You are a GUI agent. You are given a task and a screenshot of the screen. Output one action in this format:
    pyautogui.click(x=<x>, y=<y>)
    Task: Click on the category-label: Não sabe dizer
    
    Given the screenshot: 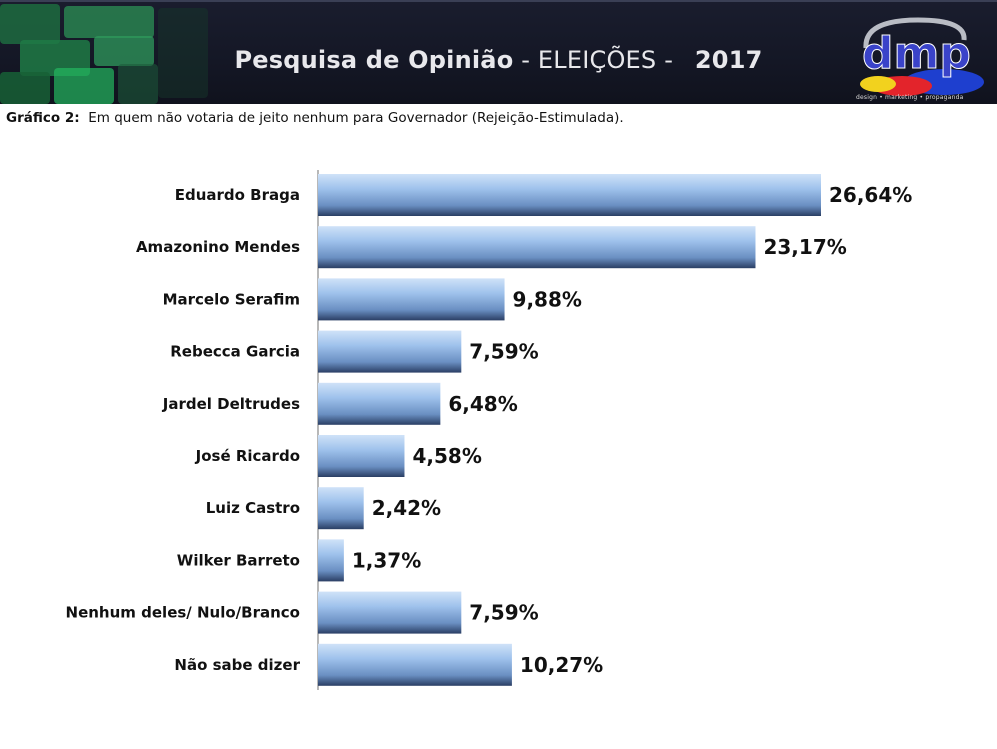 What is the action you would take?
    pyautogui.click(x=237, y=665)
    